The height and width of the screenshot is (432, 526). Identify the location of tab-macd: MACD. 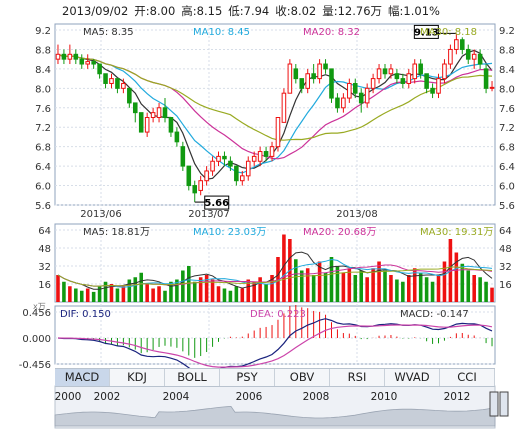
(82, 377).